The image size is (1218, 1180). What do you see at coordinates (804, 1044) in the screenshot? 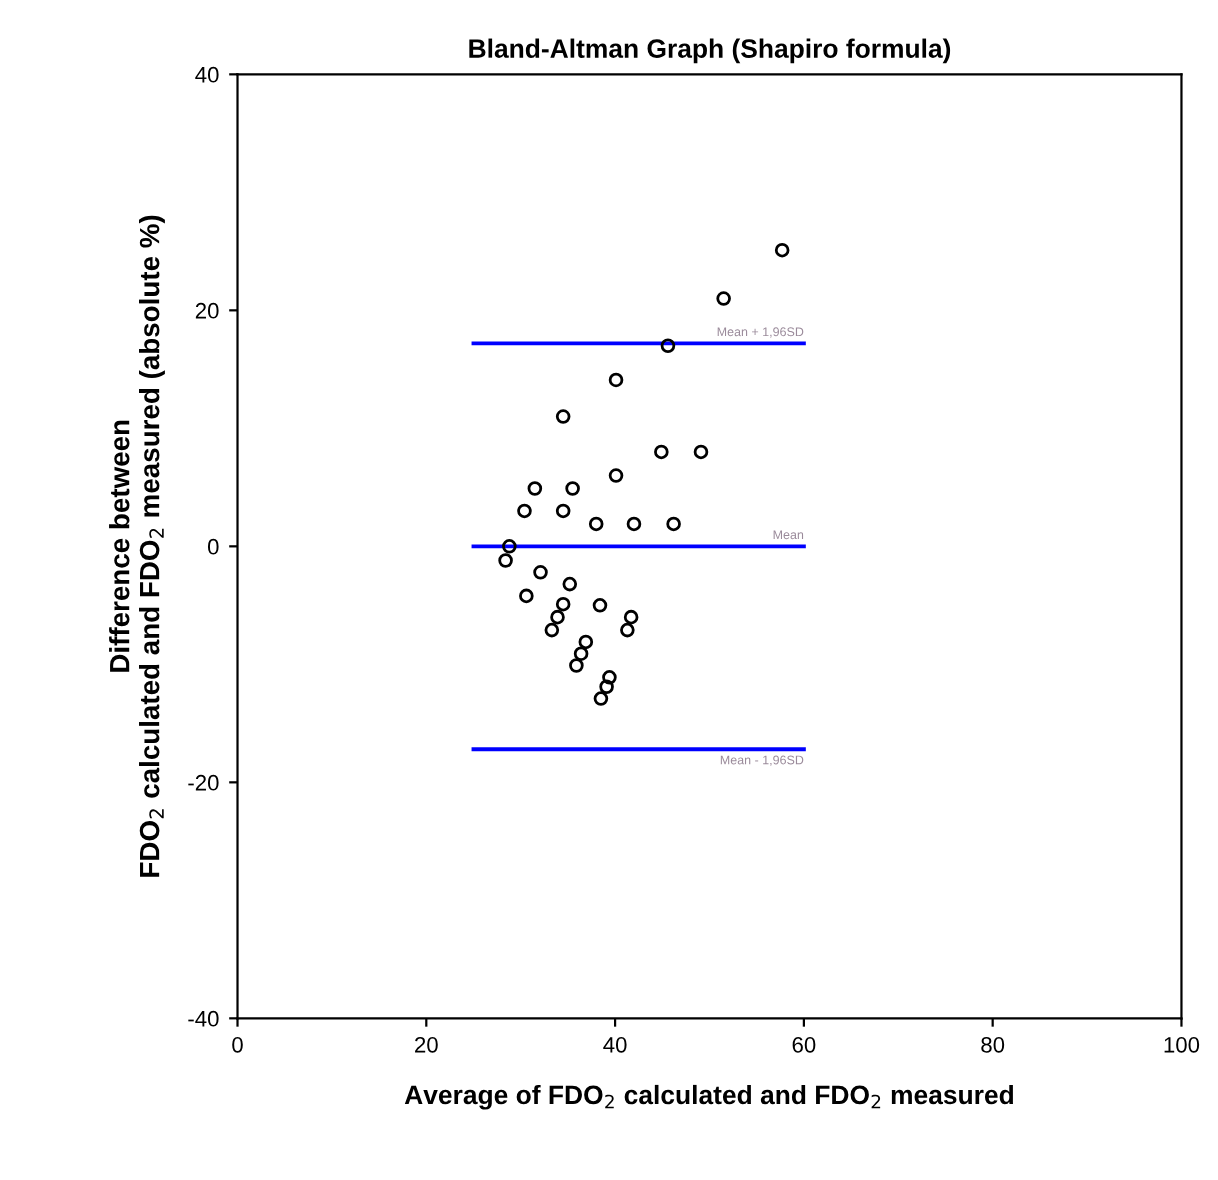
I see `x-tick-label: 60` at bounding box center [804, 1044].